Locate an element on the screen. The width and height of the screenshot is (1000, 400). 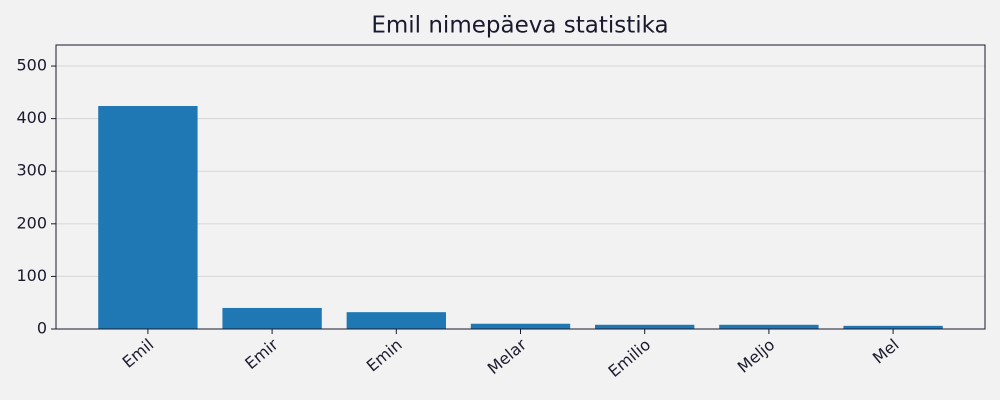
y-tick-label: 500 is located at coordinates (31, 65).